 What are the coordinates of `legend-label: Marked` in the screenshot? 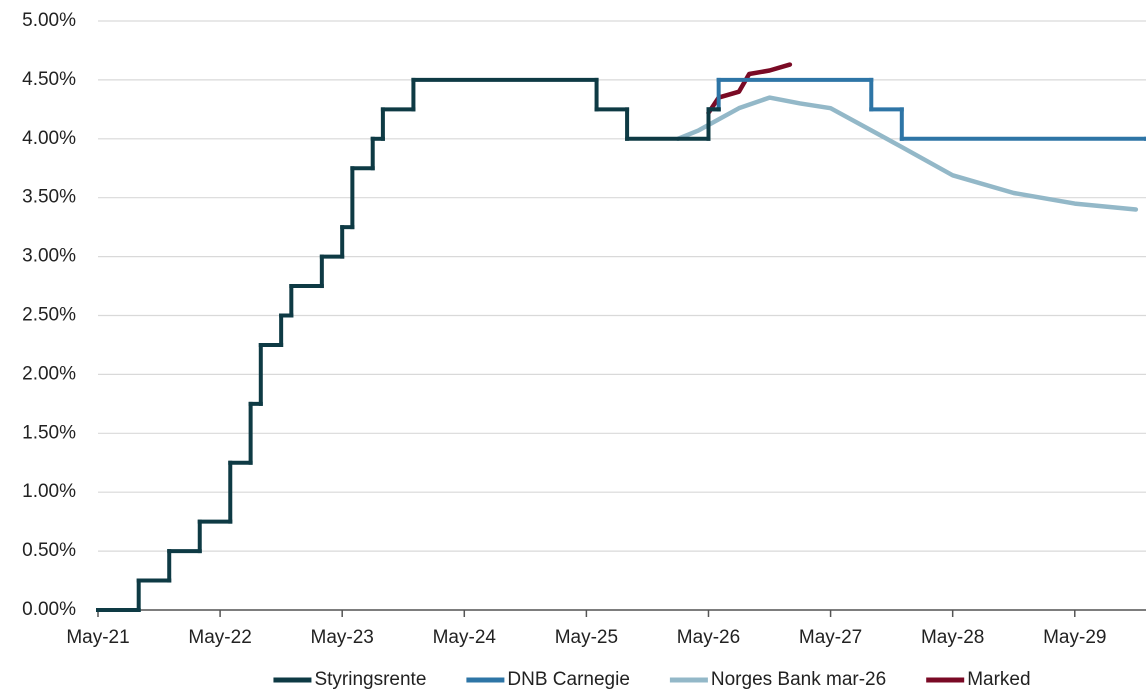 It's located at (998, 679).